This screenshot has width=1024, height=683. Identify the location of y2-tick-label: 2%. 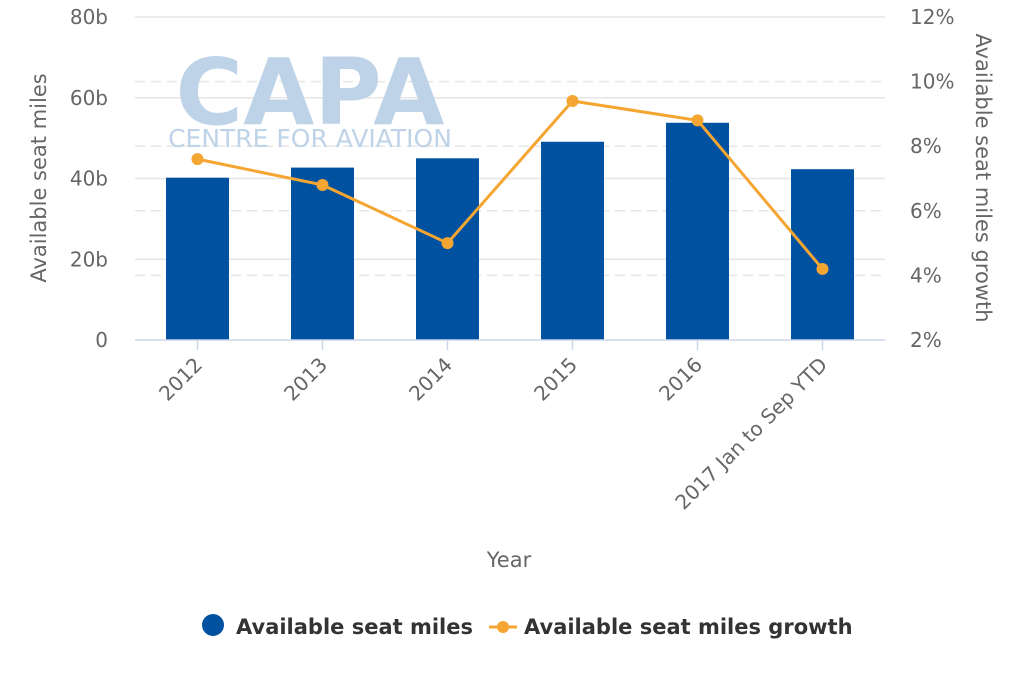
(926, 340).